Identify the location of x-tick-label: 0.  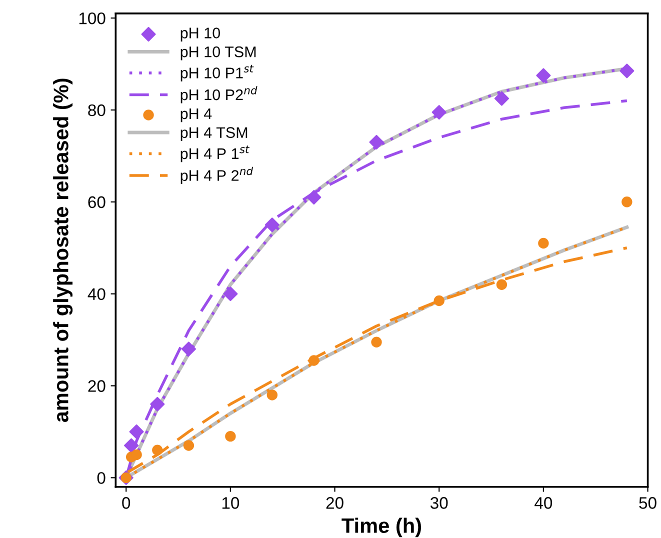
(126, 503).